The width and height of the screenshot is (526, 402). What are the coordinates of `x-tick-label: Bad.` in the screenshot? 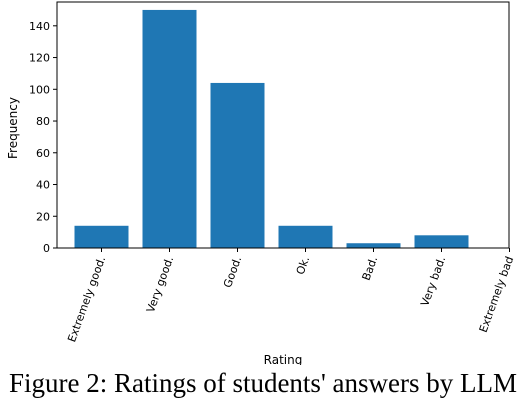 It's located at (370, 269).